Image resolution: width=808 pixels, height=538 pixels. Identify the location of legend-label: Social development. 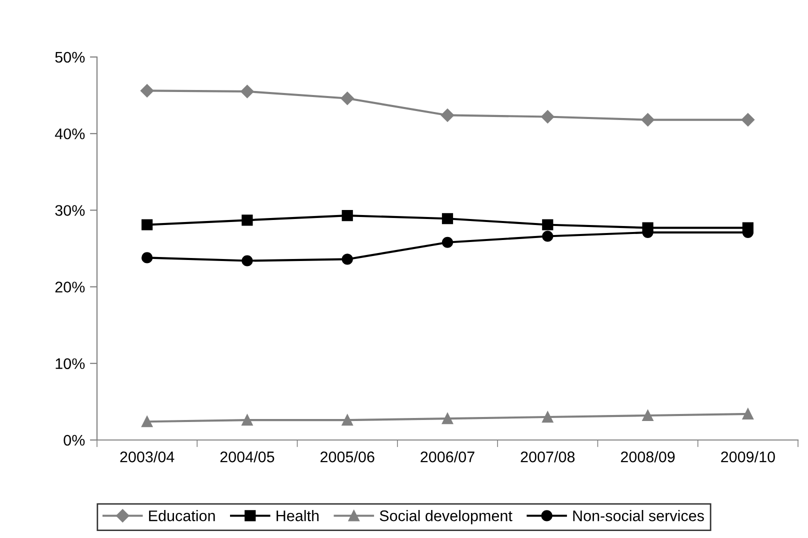
(446, 517).